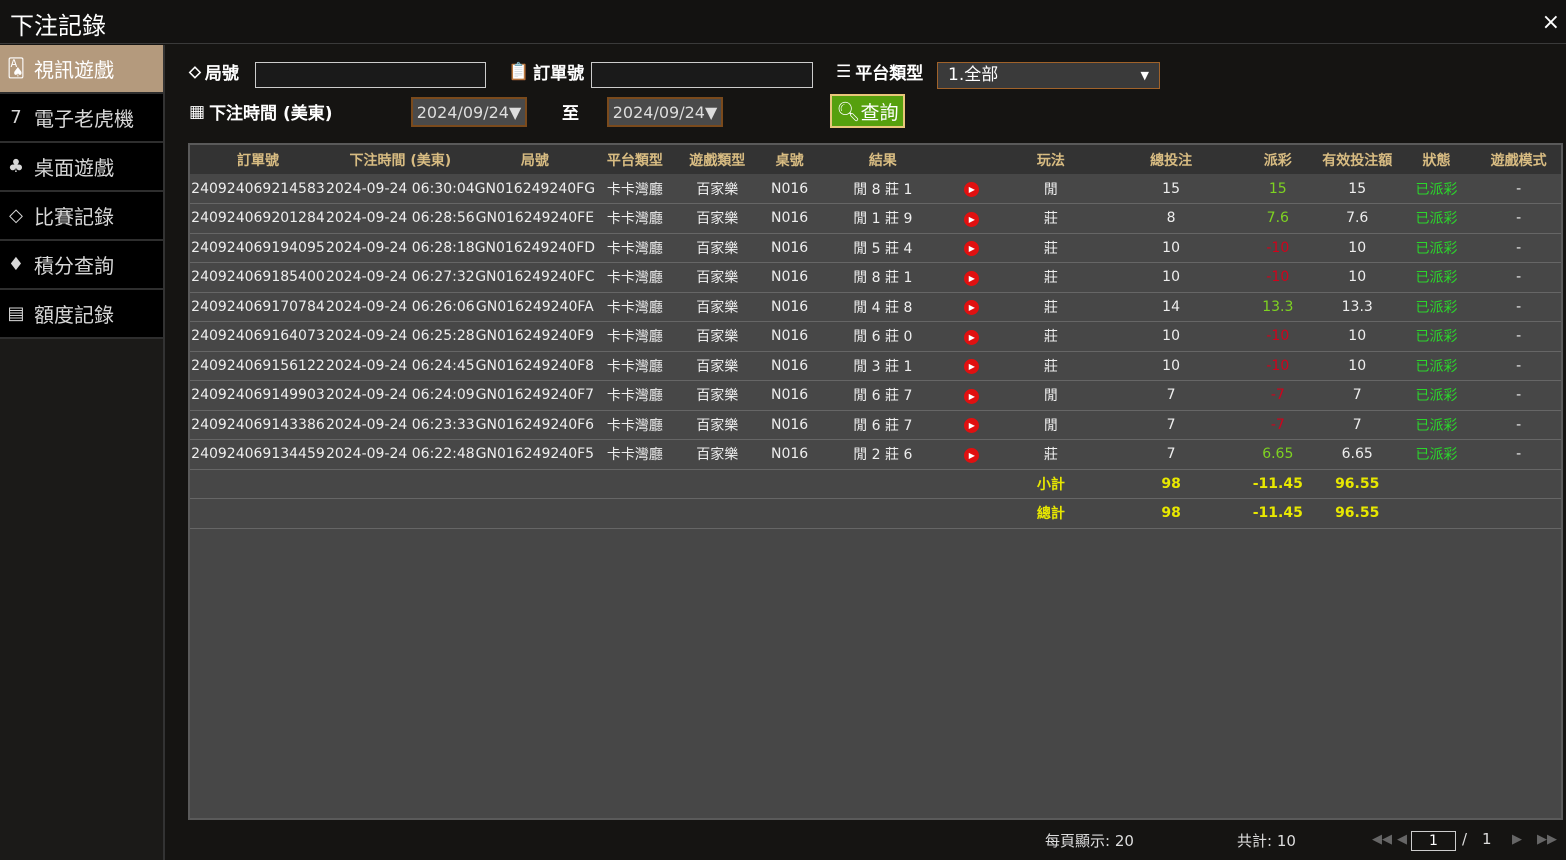 This screenshot has height=860, width=1566. What do you see at coordinates (1278, 513) in the screenshot?
I see `table-cell: -11.45` at bounding box center [1278, 513].